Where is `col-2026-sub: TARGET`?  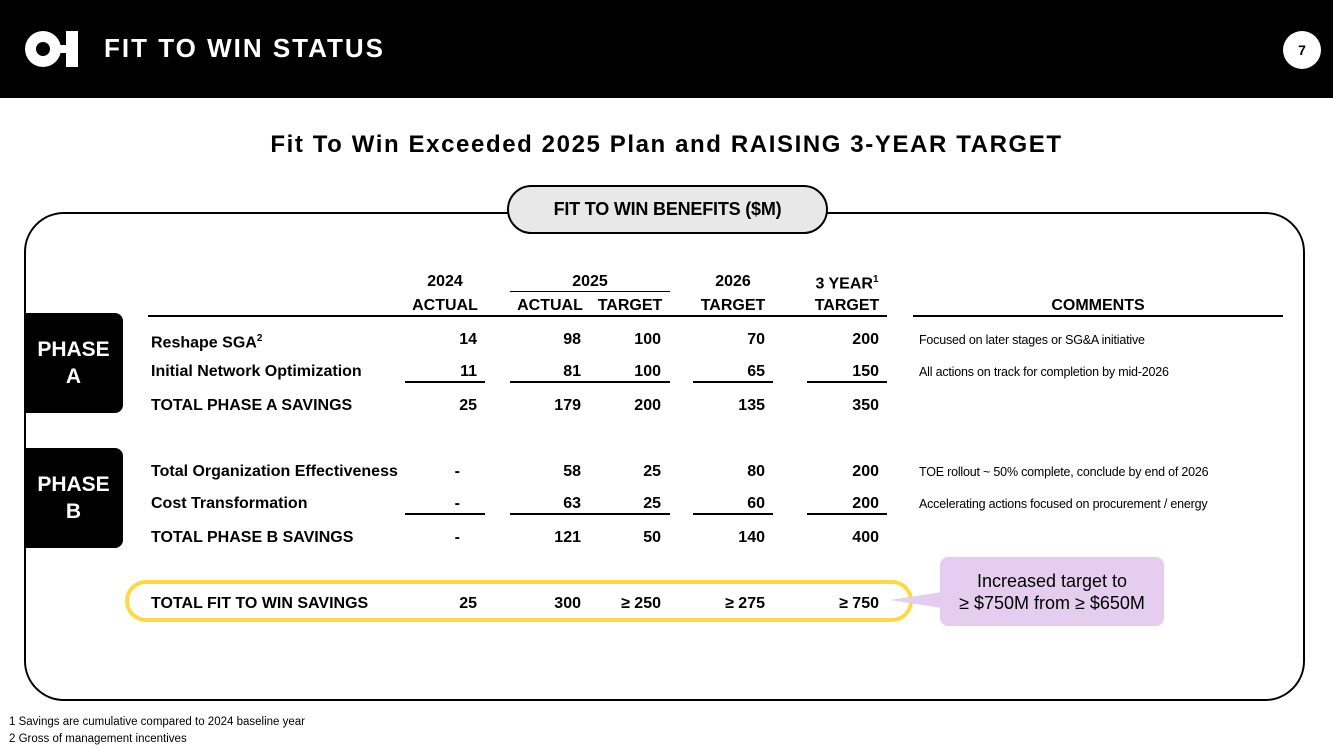
col-2026-sub: TARGET is located at coordinates (733, 305).